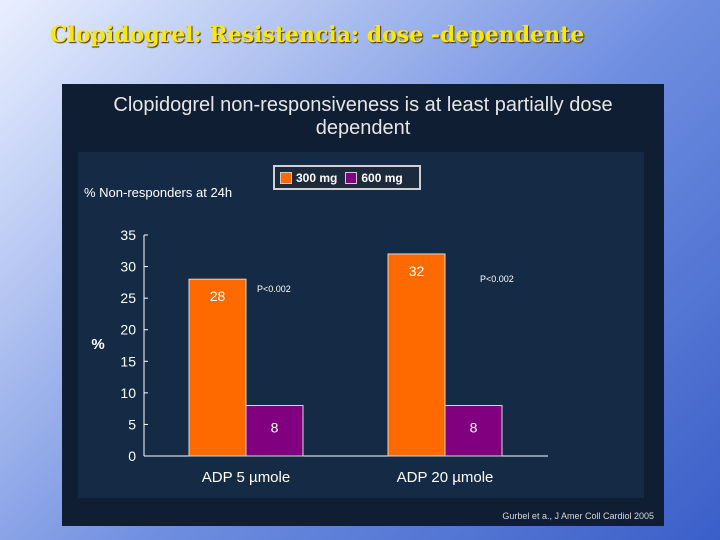 The height and width of the screenshot is (540, 720). What do you see at coordinates (382, 177) in the screenshot?
I see `legend-label-600mg: 600 mg` at bounding box center [382, 177].